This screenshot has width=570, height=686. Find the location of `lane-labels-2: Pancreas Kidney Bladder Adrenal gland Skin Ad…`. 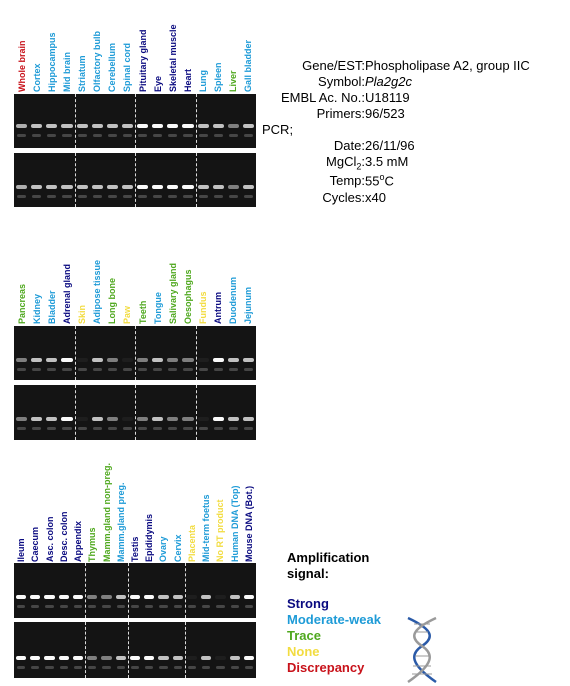

lane-labels-2: Pancreas Kidney Bladder Adrenal gland Skin Ad… is located at coordinates (135, 279).